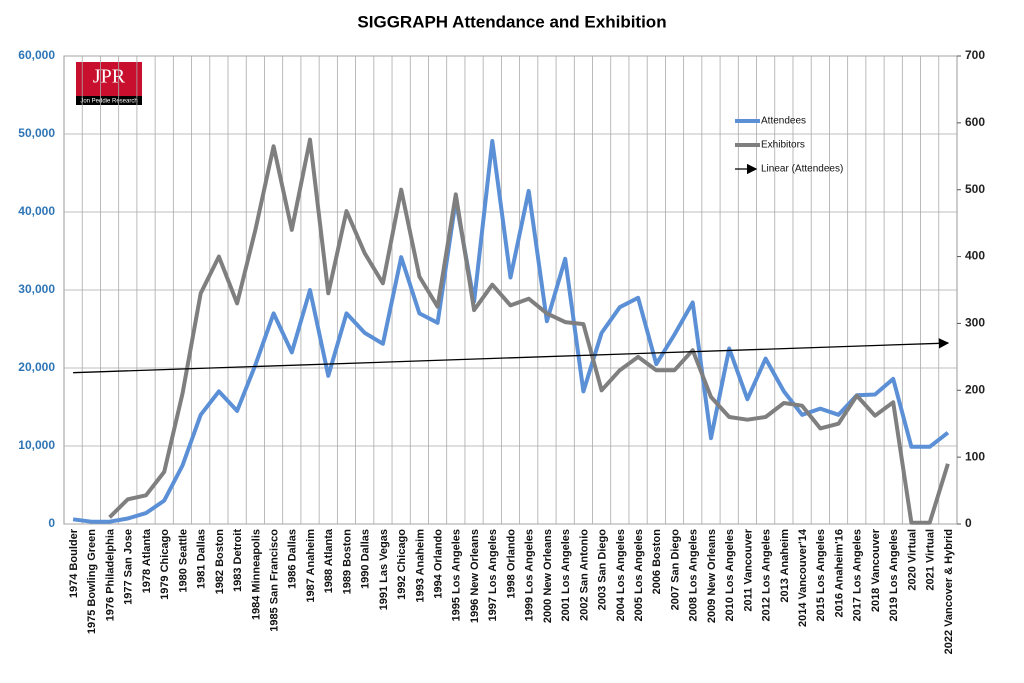 The height and width of the screenshot is (683, 1024). Describe the element at coordinates (621, 575) in the screenshot. I see `x-tick-label: 2004 Los Angeles` at that location.